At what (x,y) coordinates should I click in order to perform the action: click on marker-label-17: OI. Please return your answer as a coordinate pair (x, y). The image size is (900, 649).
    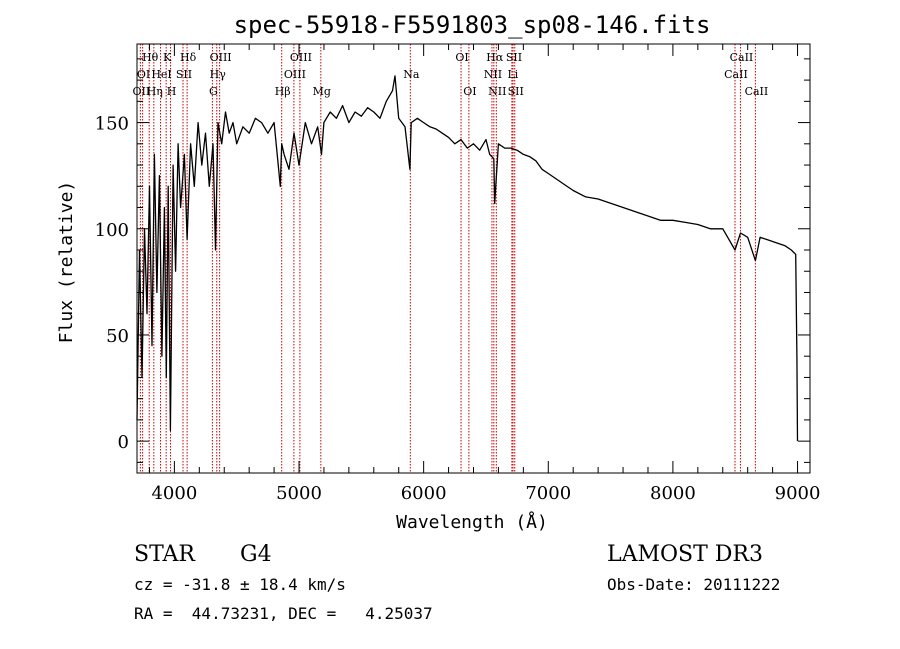
    Looking at the image, I should click on (461, 57).